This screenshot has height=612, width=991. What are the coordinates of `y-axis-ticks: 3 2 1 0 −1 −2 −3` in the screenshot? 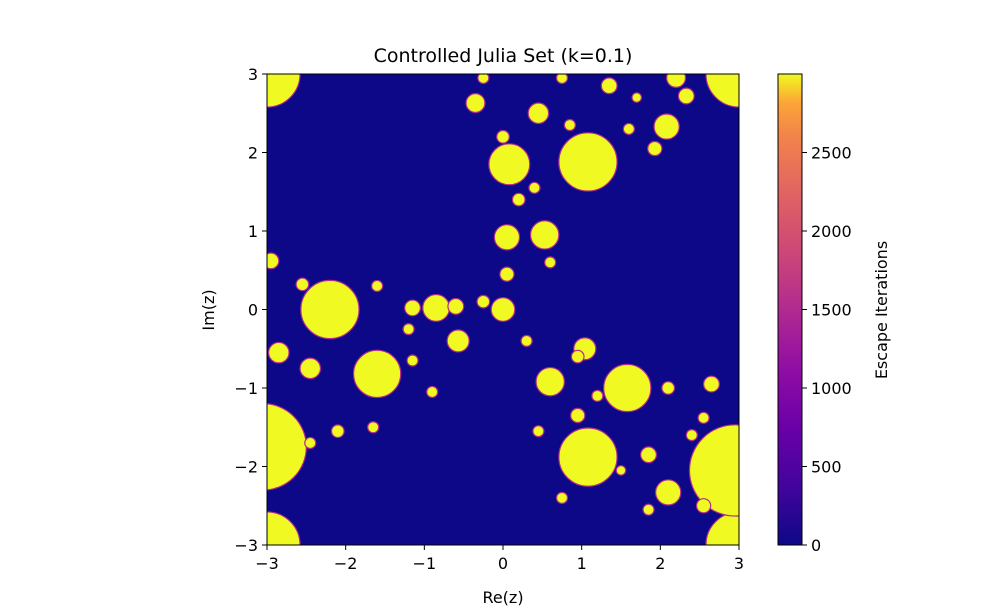 It's located at (250, 310).